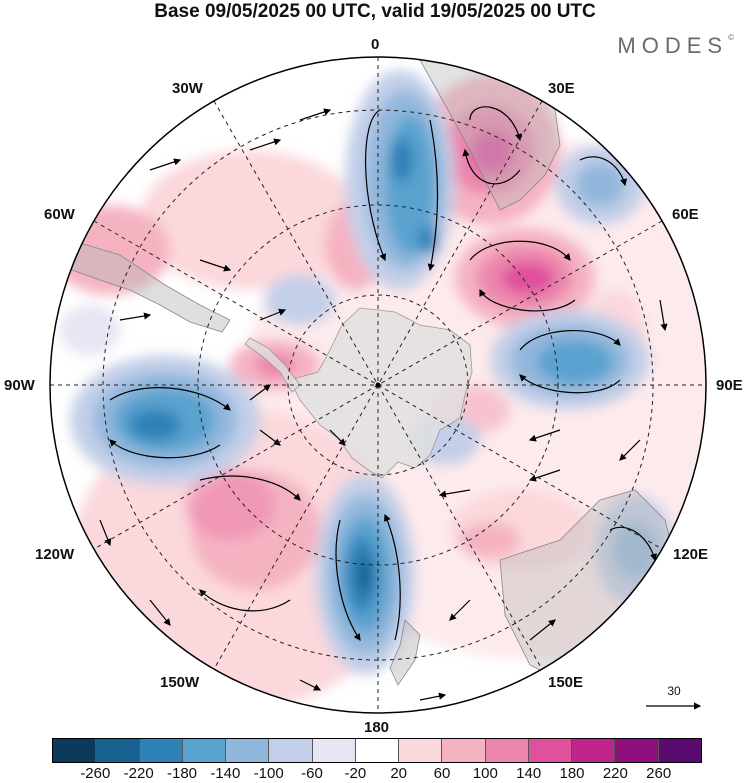 This screenshot has height=783, width=750. What do you see at coordinates (19, 385) in the screenshot?
I see `lon-label-90w: 90W` at bounding box center [19, 385].